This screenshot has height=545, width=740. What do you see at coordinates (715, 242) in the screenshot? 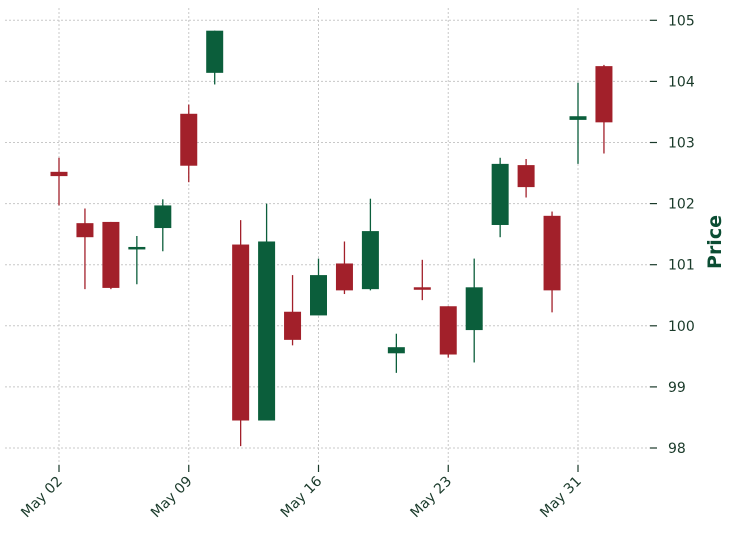
I see `y-axis-label: Price` at bounding box center [715, 242].